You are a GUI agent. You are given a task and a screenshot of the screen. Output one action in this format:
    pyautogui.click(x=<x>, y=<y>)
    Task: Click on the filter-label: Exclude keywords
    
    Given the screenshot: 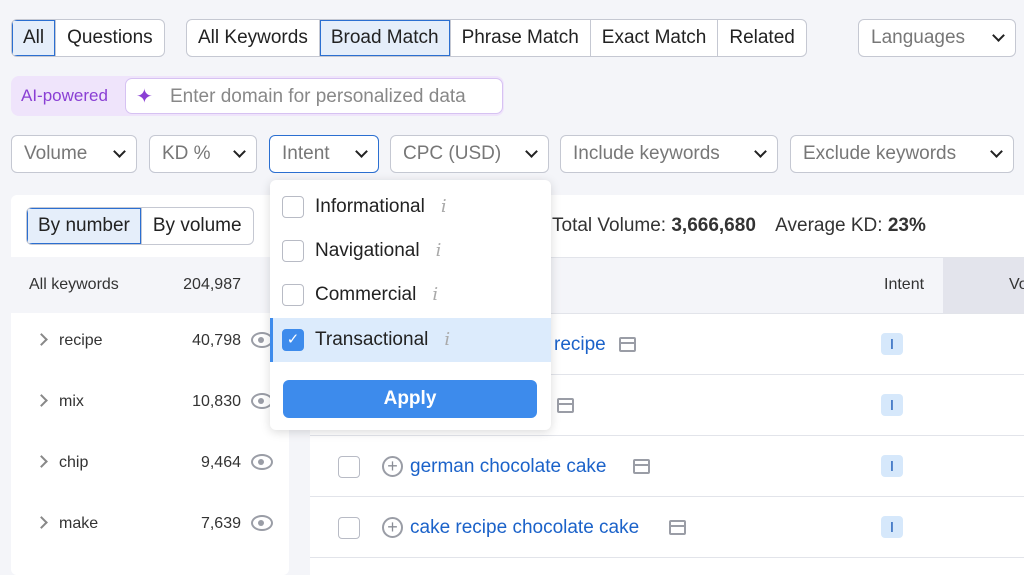 What is the action you would take?
    pyautogui.click(x=880, y=153)
    